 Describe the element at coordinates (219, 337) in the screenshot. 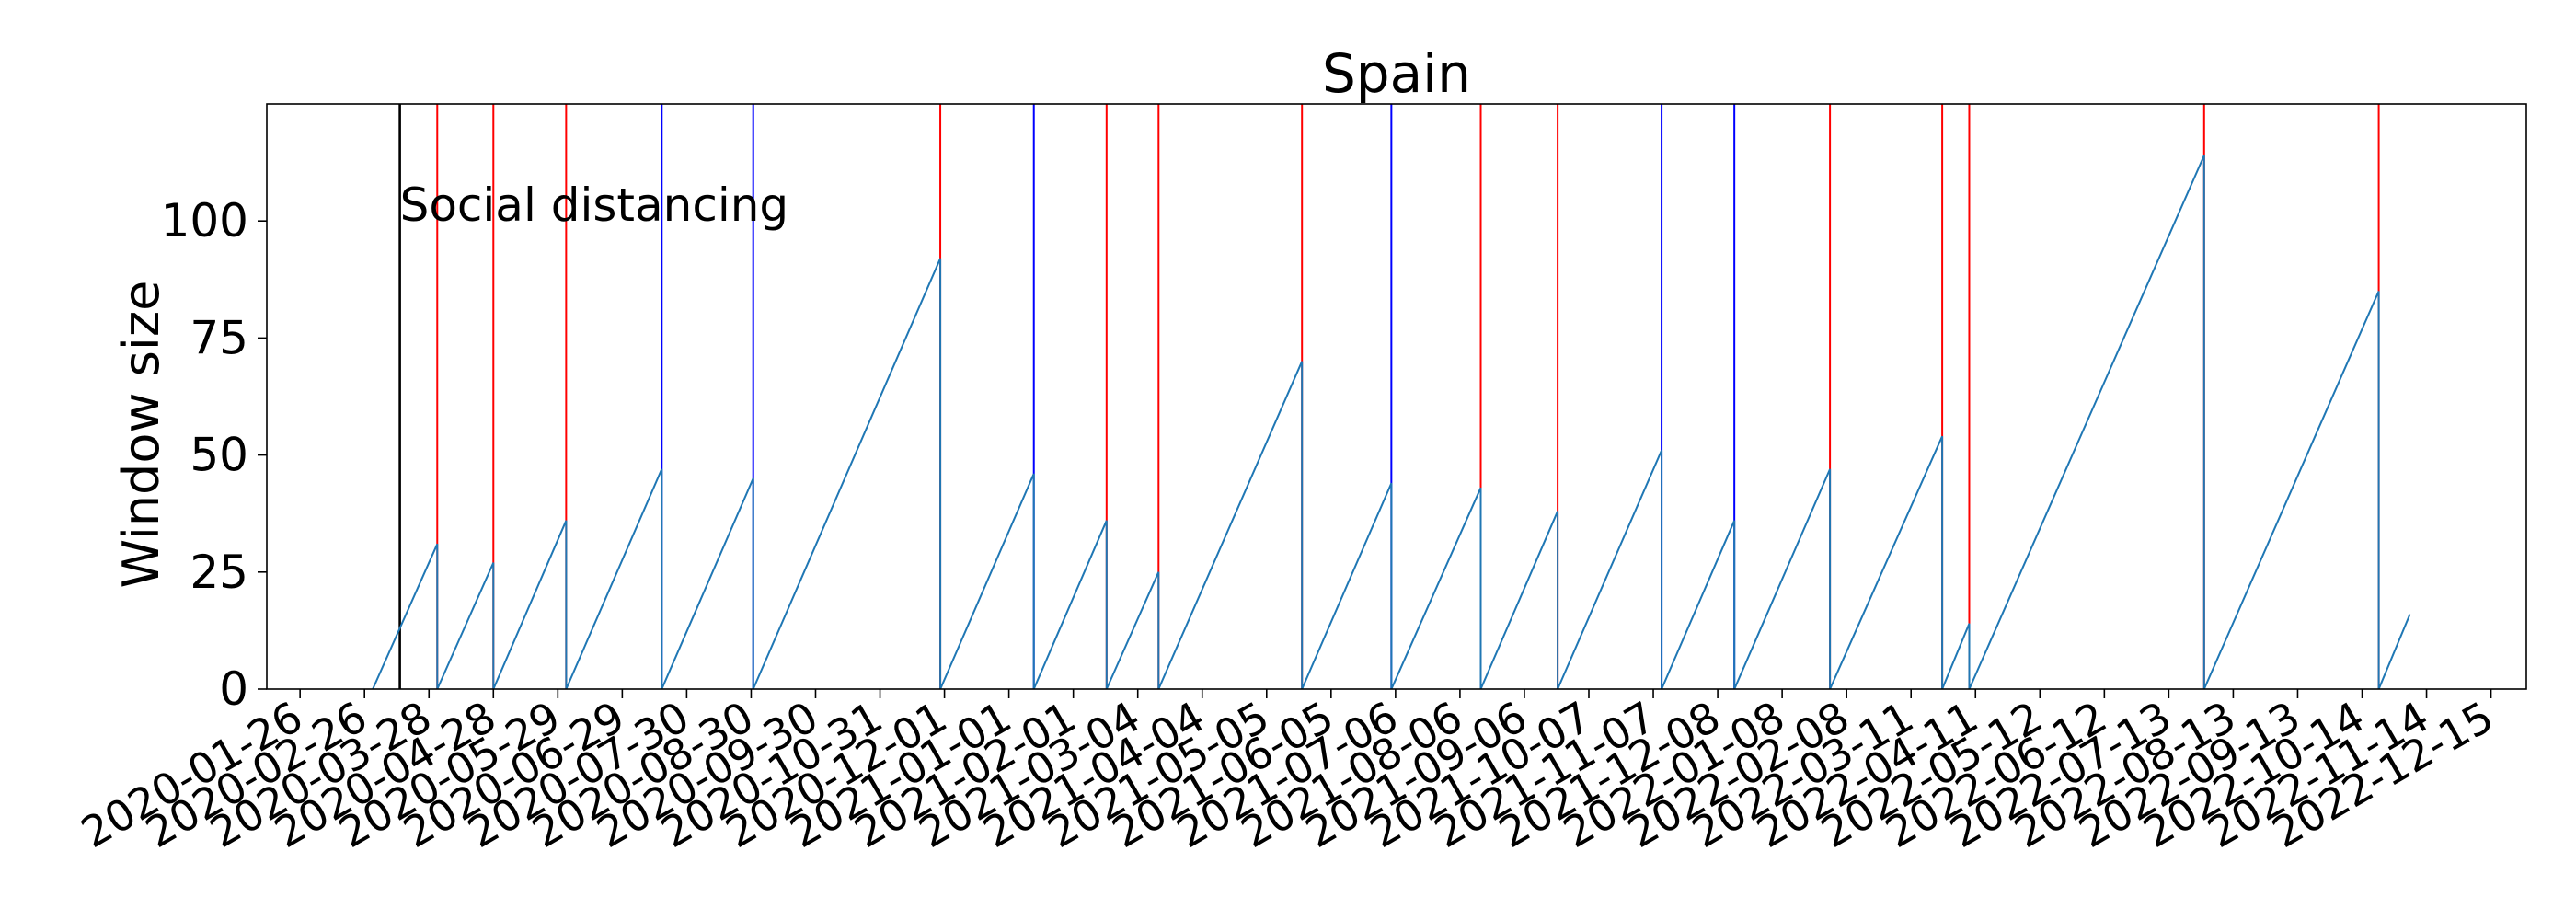

I see `y-tick-label: 75` at that location.